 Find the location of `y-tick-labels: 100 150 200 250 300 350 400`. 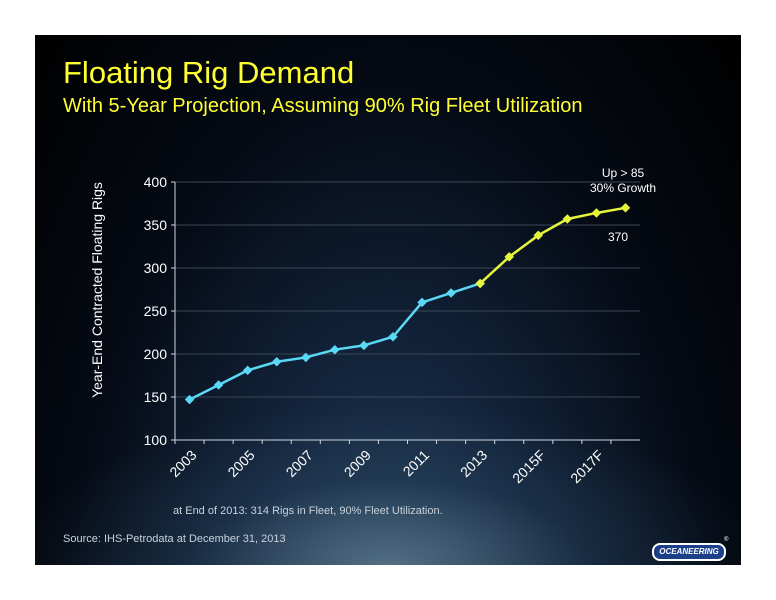

y-tick-labels: 100 150 200 250 300 350 400 is located at coordinates (156, 311).